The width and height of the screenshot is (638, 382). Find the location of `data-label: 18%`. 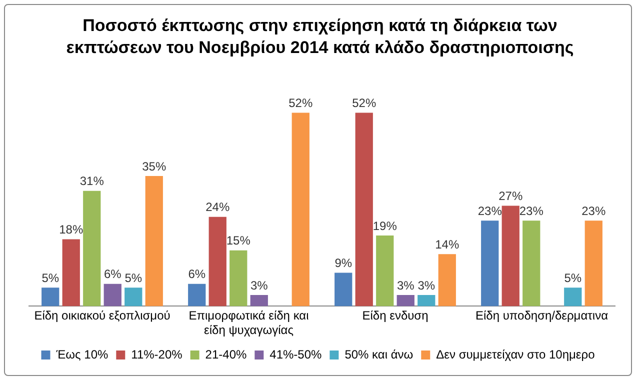

data-label: 18% is located at coordinates (71, 229).